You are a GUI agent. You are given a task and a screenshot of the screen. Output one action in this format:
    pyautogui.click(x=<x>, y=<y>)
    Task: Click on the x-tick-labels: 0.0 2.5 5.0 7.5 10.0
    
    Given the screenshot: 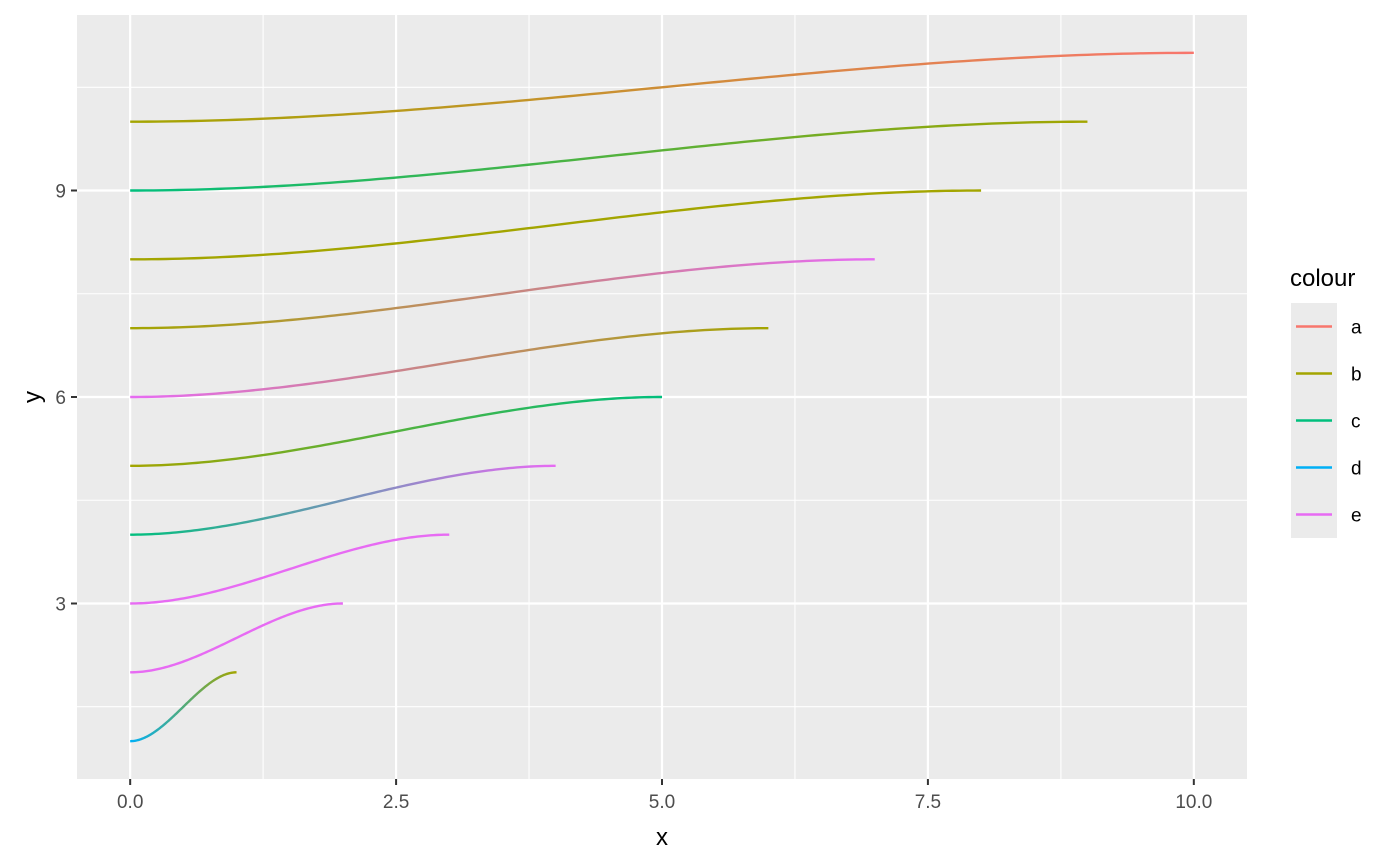 What is the action you would take?
    pyautogui.click(x=664, y=802)
    